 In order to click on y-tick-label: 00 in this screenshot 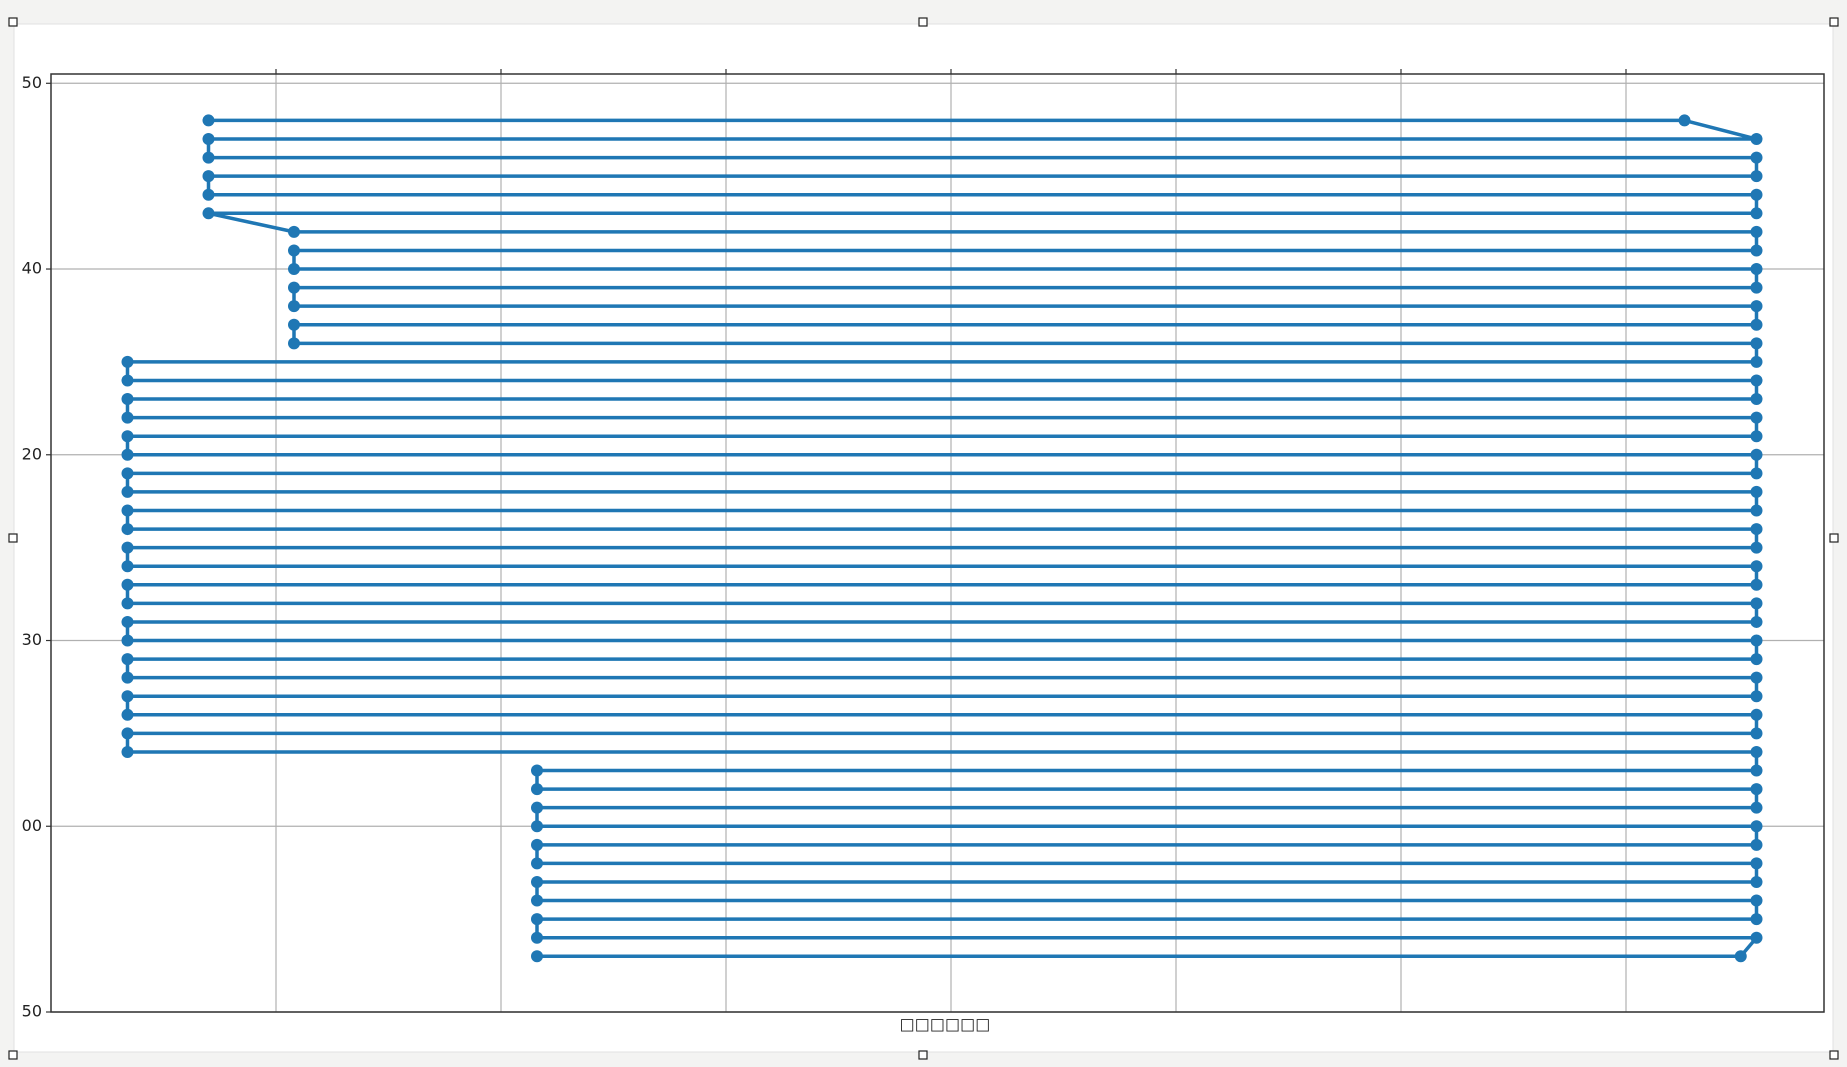, I will do `click(32, 825)`.